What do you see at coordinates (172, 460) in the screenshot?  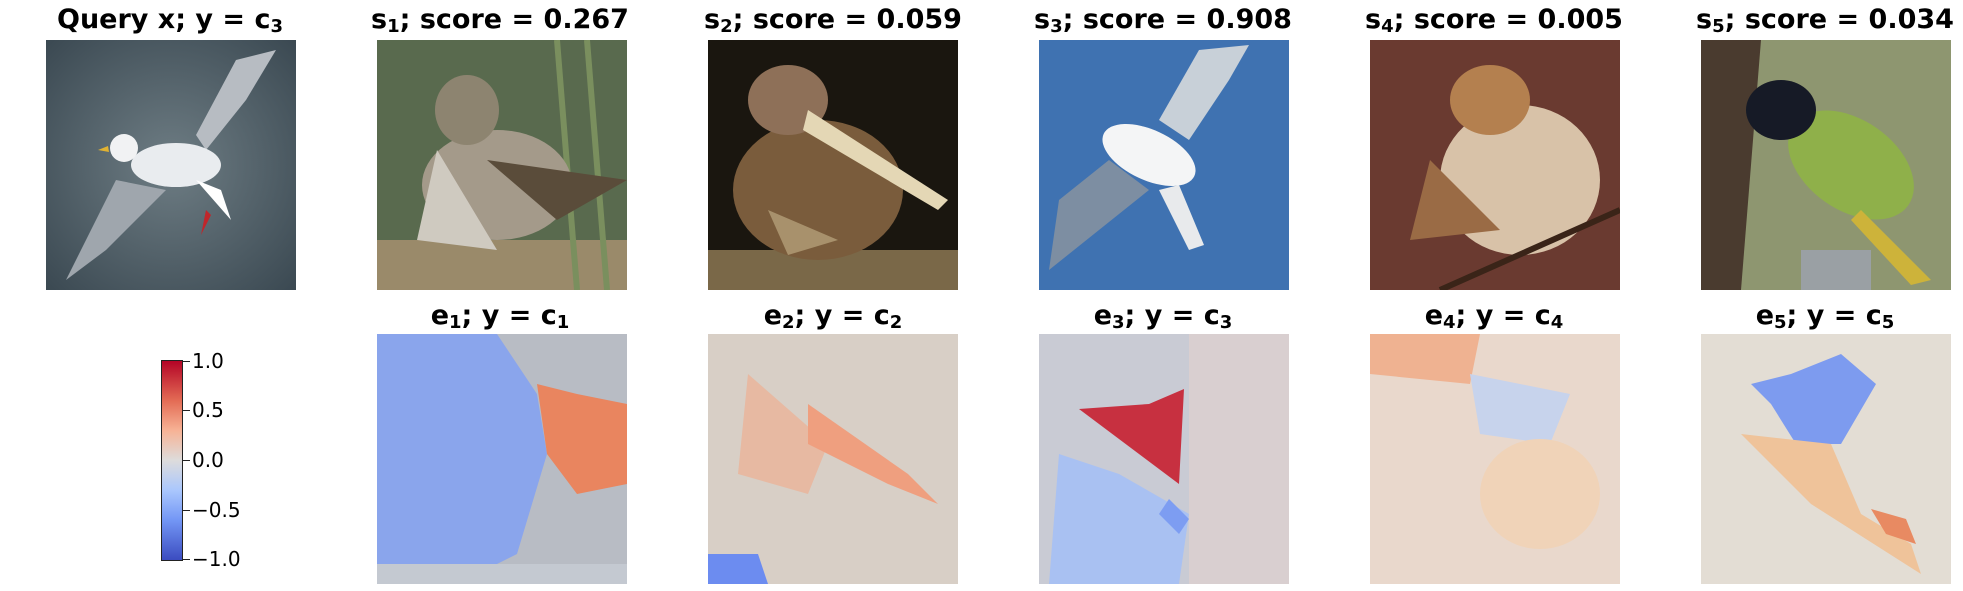 I see `colorbar` at bounding box center [172, 460].